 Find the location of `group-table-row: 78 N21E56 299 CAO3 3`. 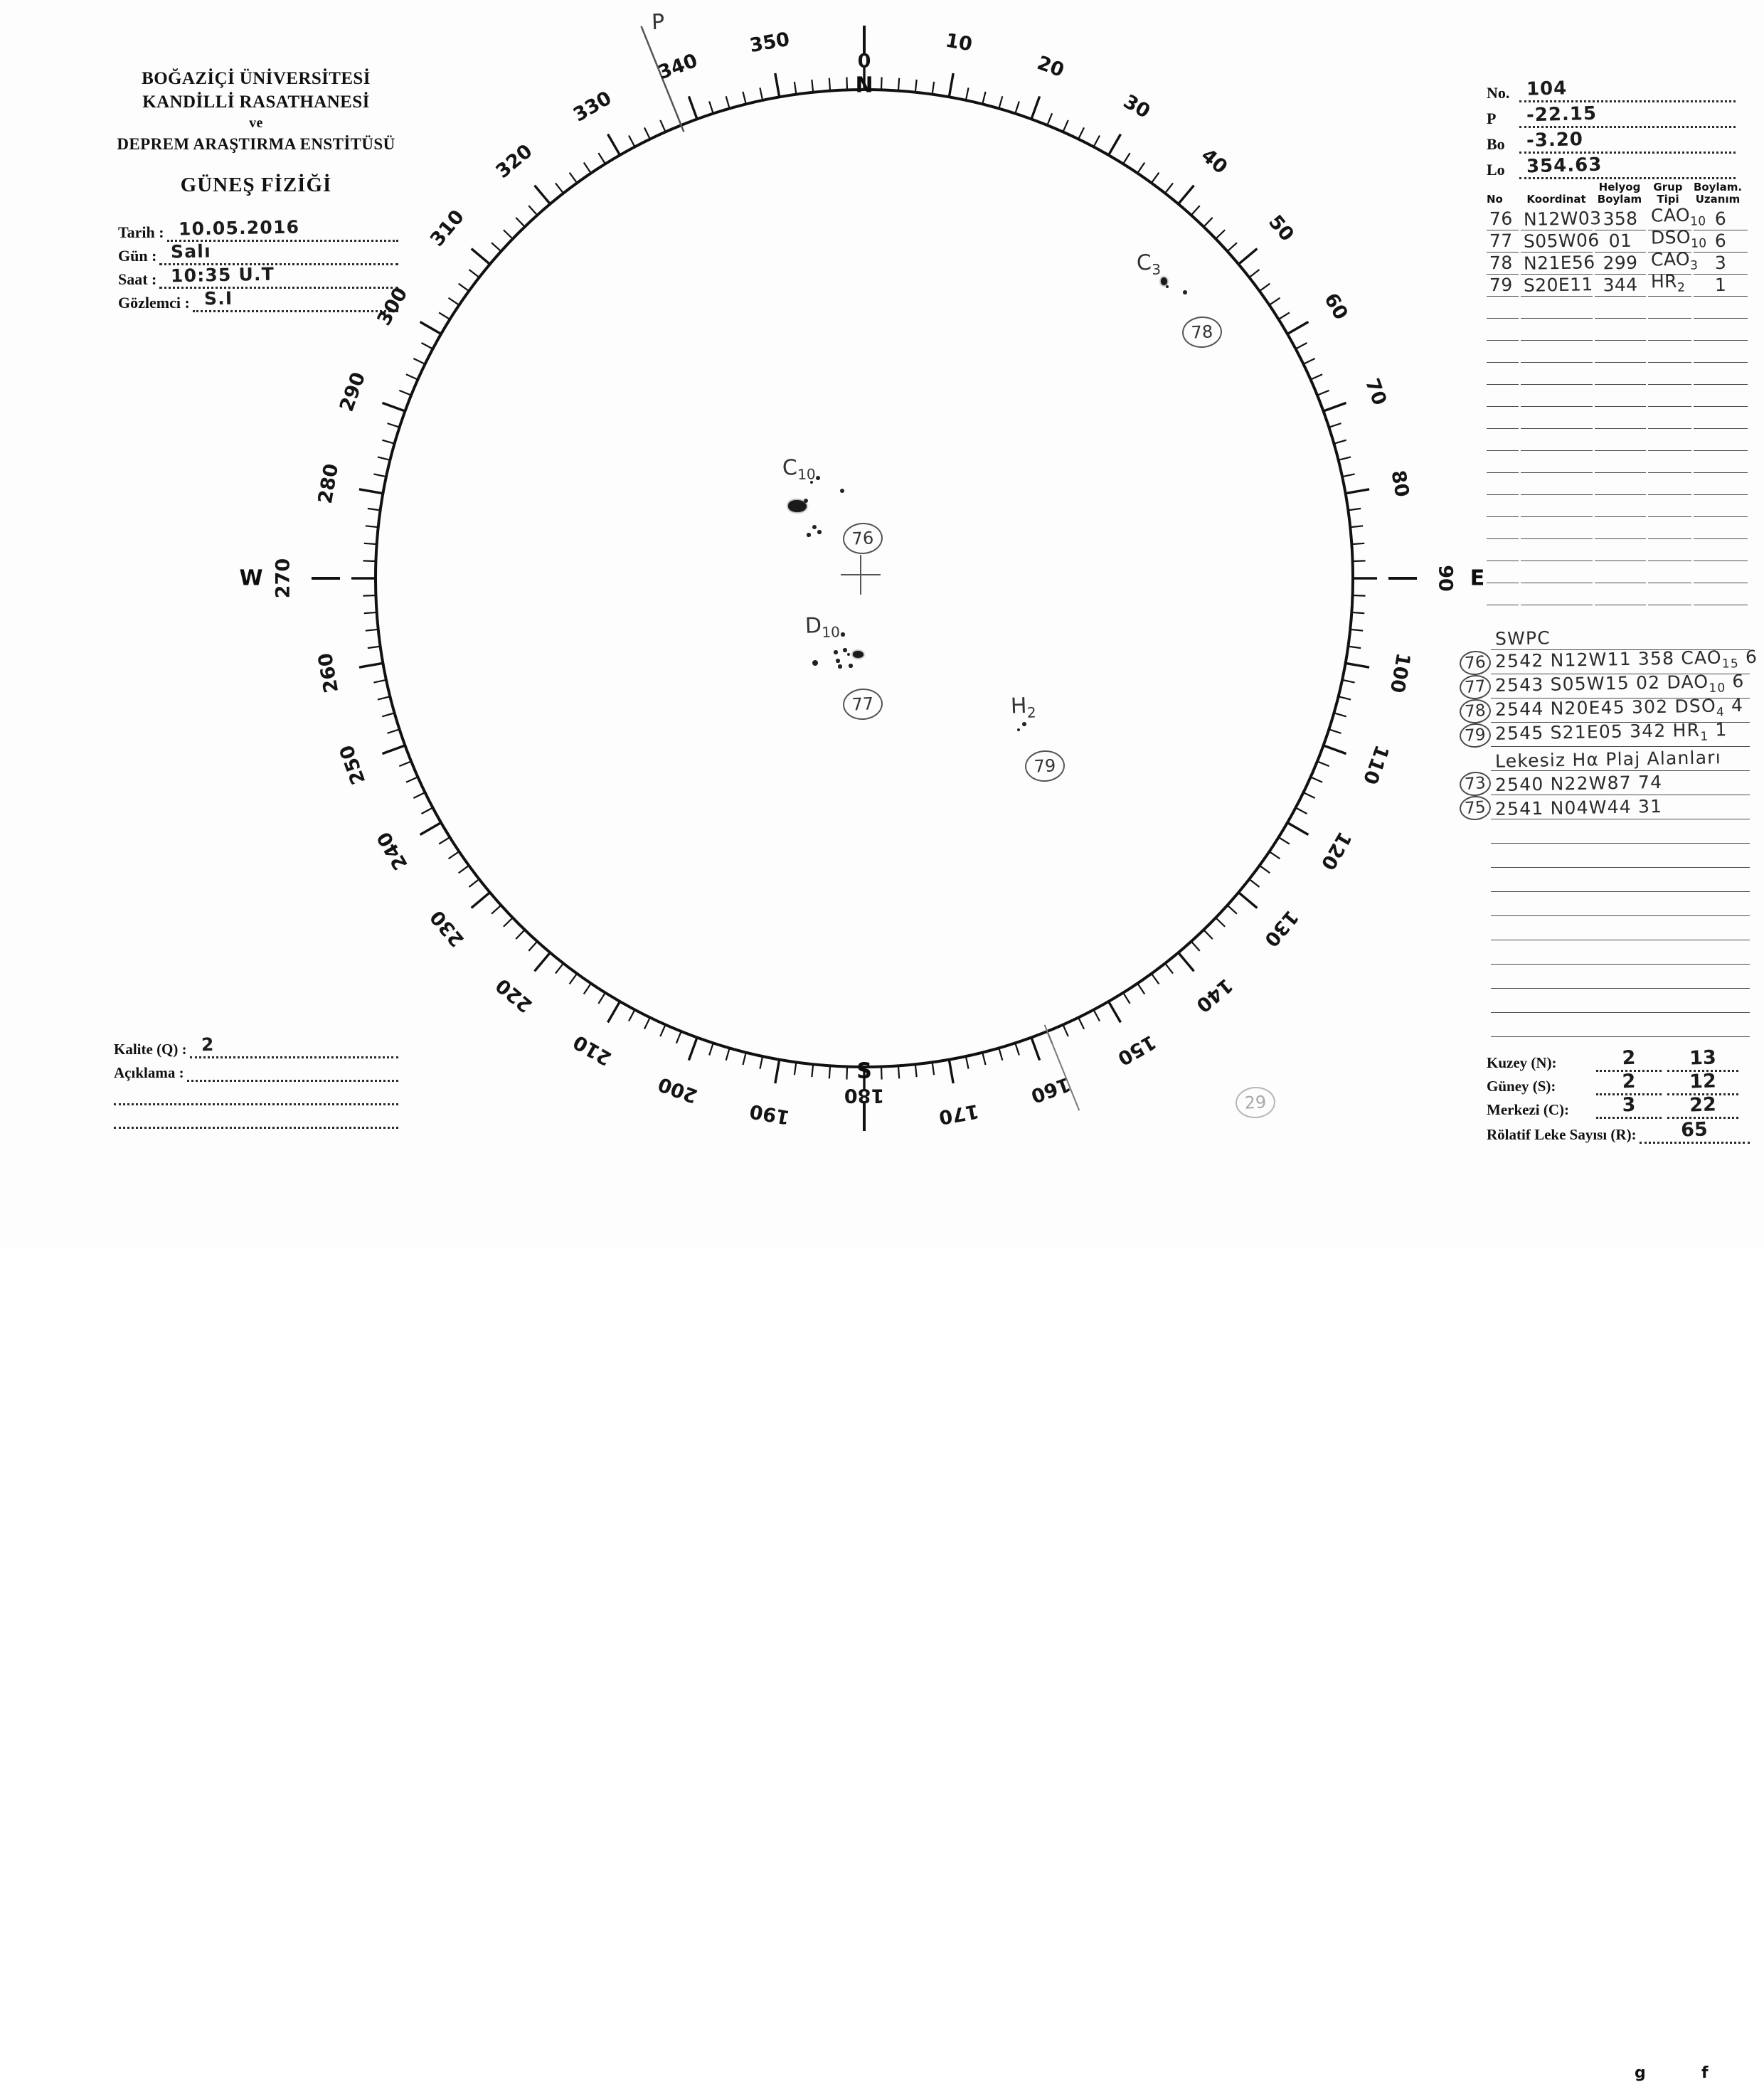

group-table-row: 78 N21E56 299 CAO3 3 is located at coordinates (1619, 261).